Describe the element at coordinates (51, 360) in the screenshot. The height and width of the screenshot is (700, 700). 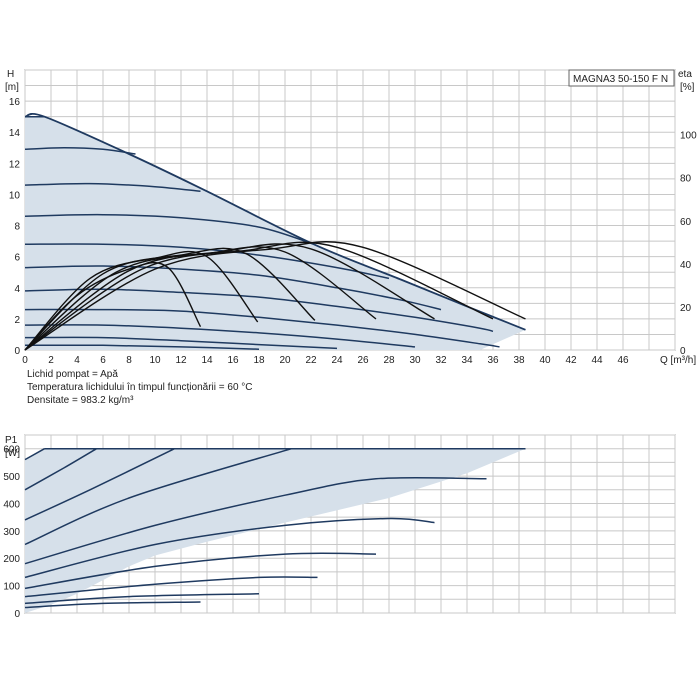
I see `x-tick-label: 2` at that location.